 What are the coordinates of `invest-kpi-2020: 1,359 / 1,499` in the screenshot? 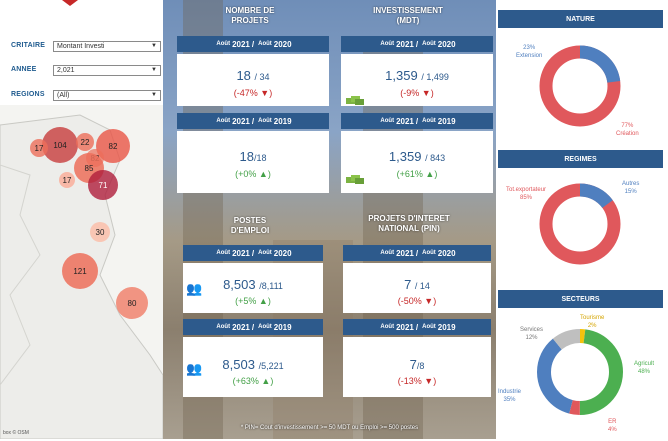 It's located at (417, 75).